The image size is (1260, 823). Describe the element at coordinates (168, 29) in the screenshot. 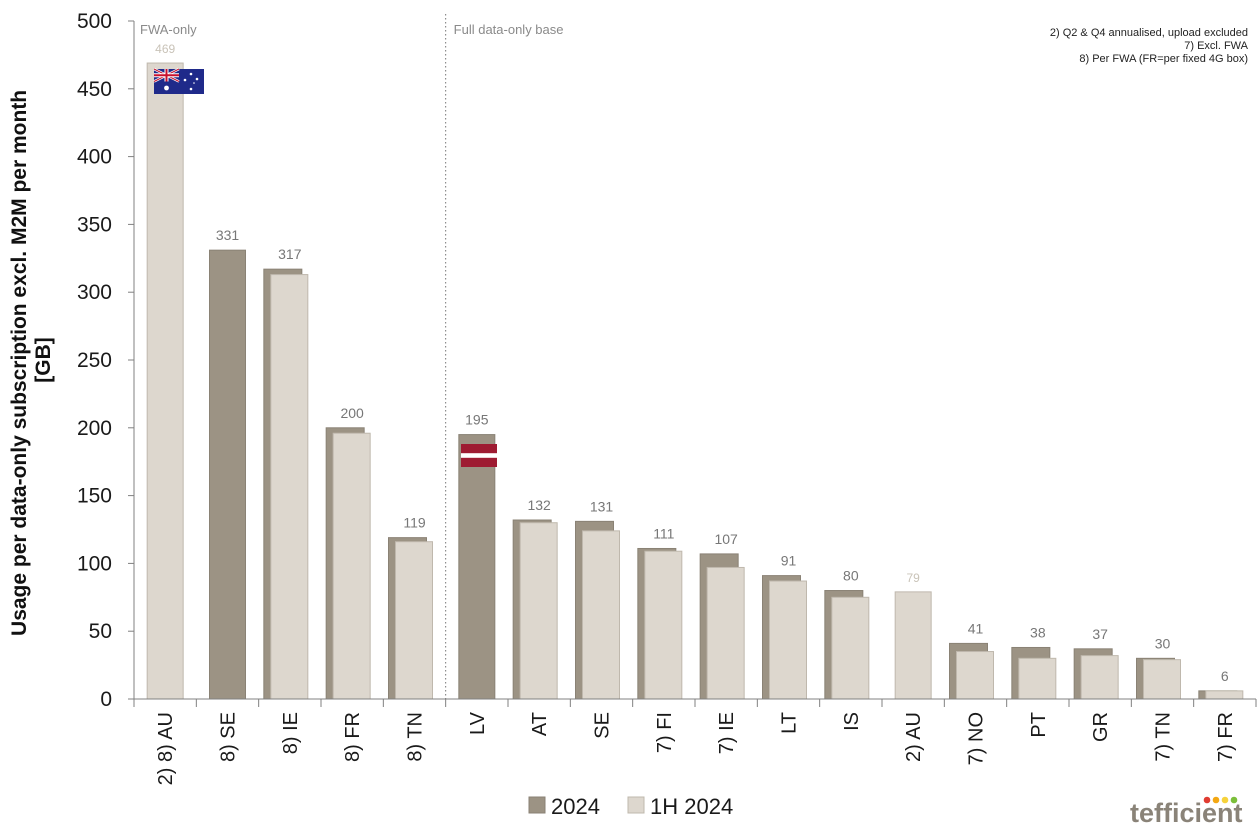

I see `section-label-fwa-only: FWA-only` at that location.